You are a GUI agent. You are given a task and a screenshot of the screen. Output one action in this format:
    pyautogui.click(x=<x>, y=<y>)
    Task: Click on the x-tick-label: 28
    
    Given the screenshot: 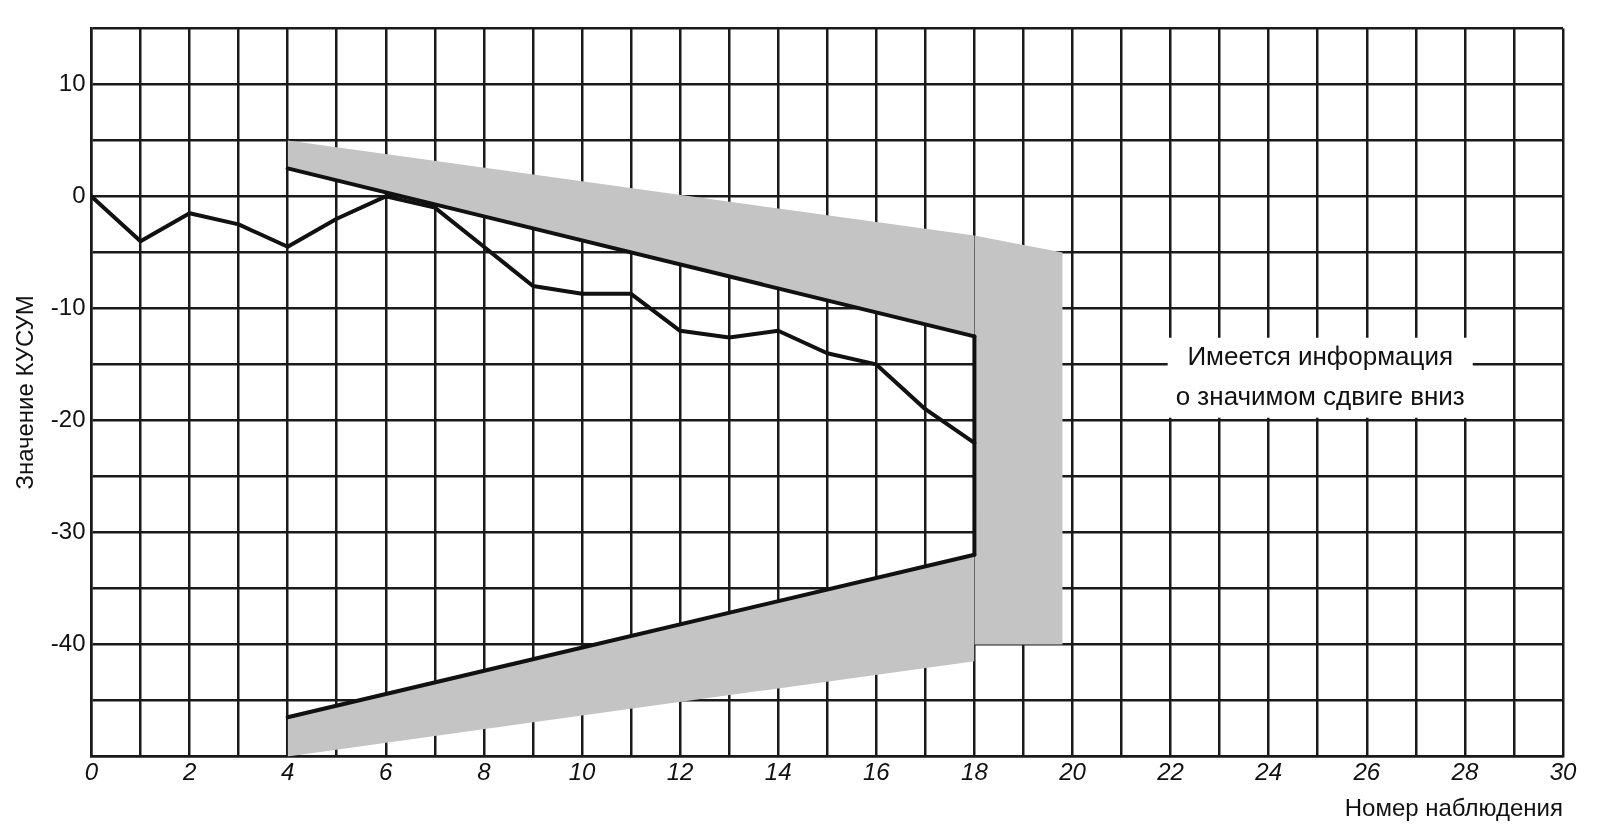 What is the action you would take?
    pyautogui.click(x=1464, y=772)
    